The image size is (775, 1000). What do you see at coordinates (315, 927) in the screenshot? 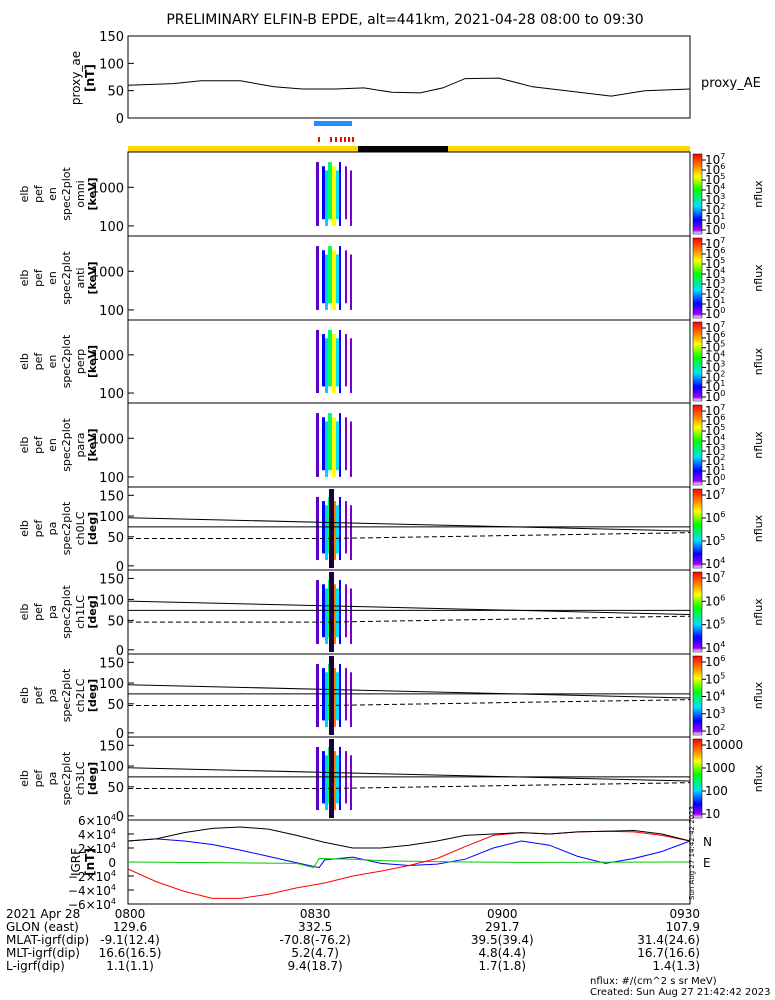
I see `table-cell: 332.5` at bounding box center [315, 927].